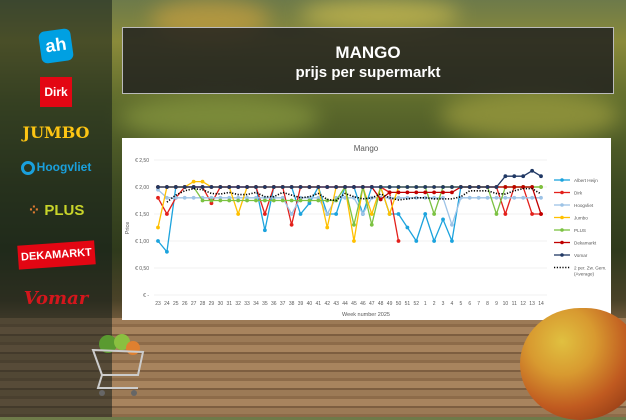 The width and height of the screenshot is (626, 420). What do you see at coordinates (434, 304) in the screenshot?
I see `x-tick-label: 2` at bounding box center [434, 304].